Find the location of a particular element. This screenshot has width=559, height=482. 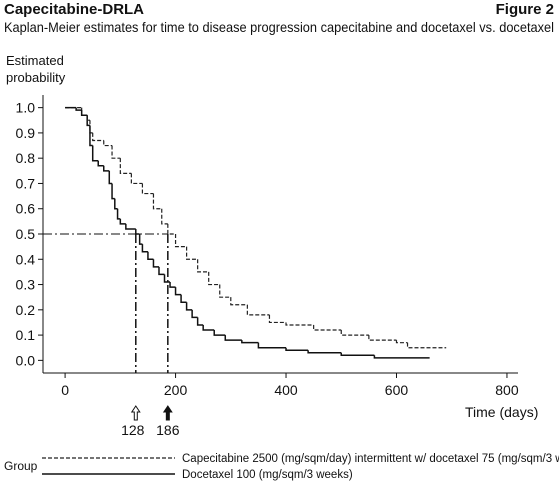

legend-title: Group is located at coordinates (21, 466).